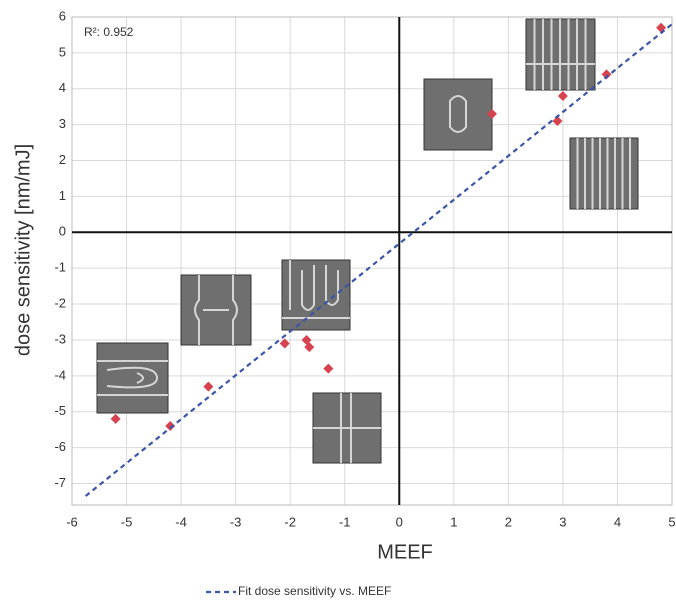 This screenshot has height=603, width=676. Describe the element at coordinates (62, 159) in the screenshot. I see `y-tick-label: 2` at that location.